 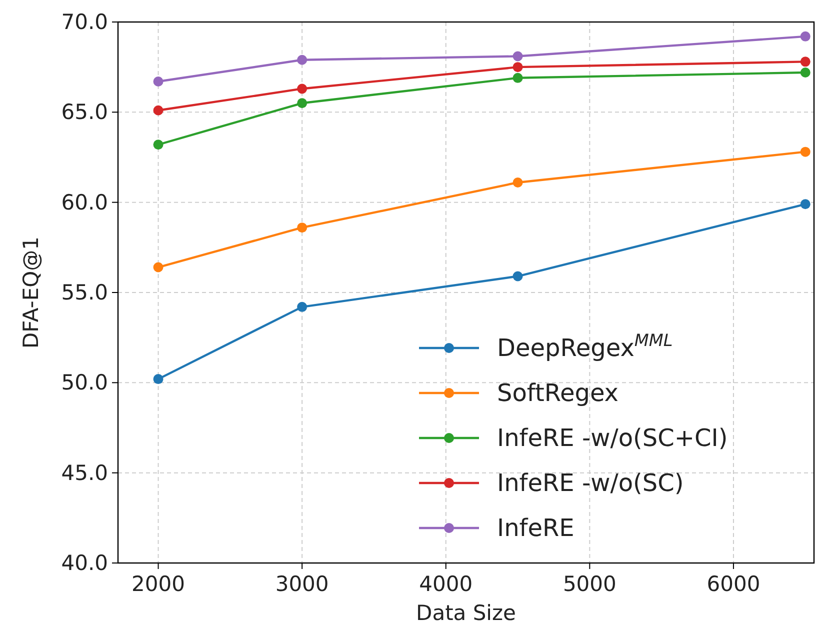 I want to click on y-tick-label: 70.0, so click(x=84, y=22).